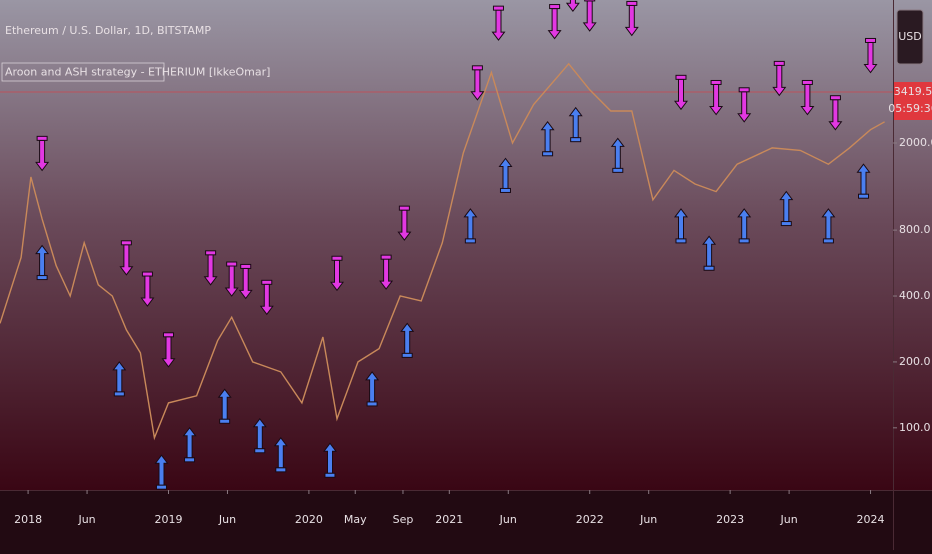  What do you see at coordinates (915, 361) in the screenshot?
I see `y-tick-label: 200.0` at bounding box center [915, 361].